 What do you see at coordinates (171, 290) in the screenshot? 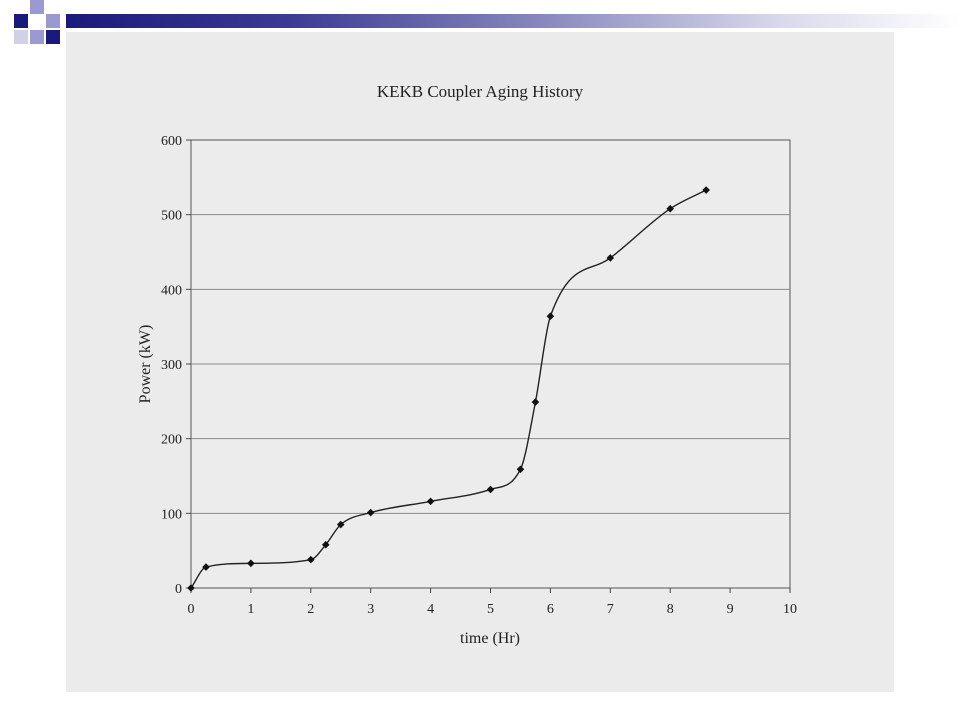
I see `y-tick-label: 400` at bounding box center [171, 290].